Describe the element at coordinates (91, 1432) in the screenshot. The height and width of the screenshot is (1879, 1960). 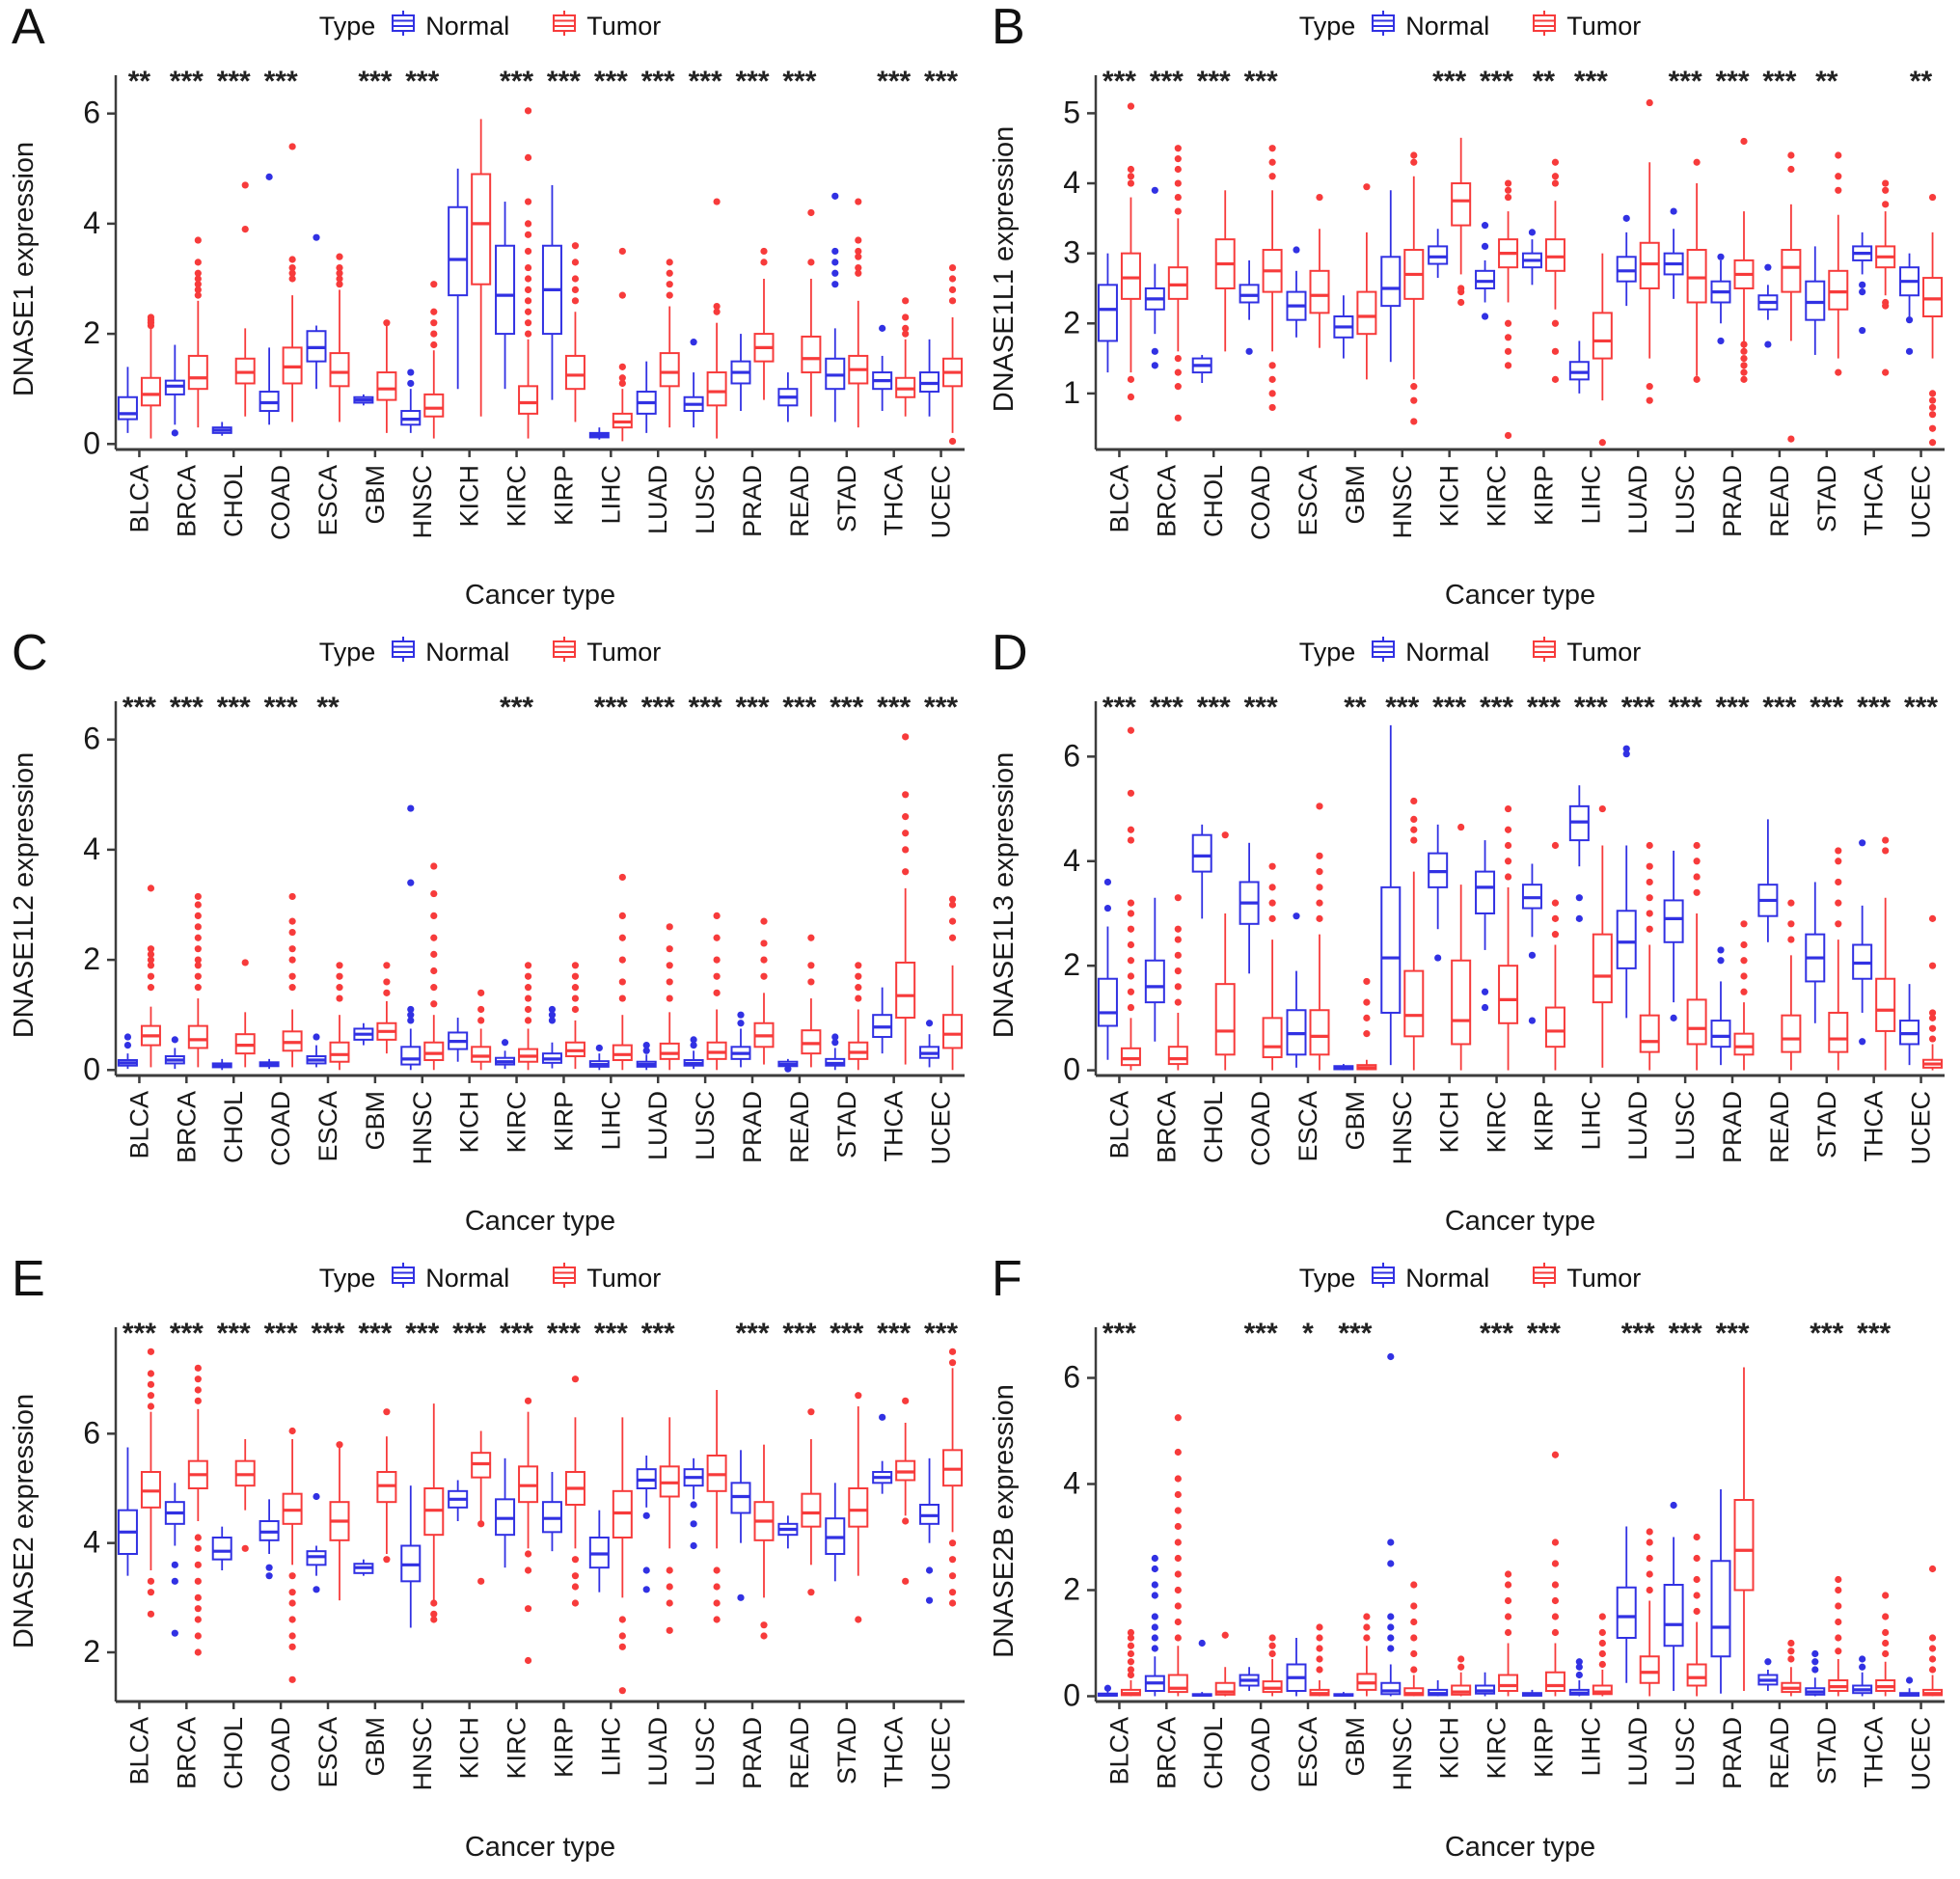
I see `svg-text: 6` at that location.